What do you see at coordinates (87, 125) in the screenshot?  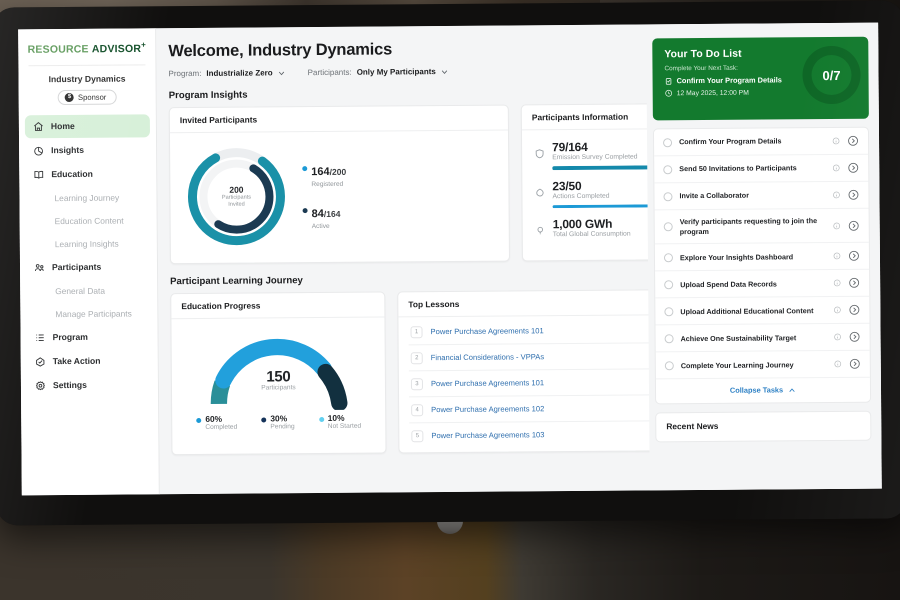 I see `sidebar-item-home: Home` at bounding box center [87, 125].